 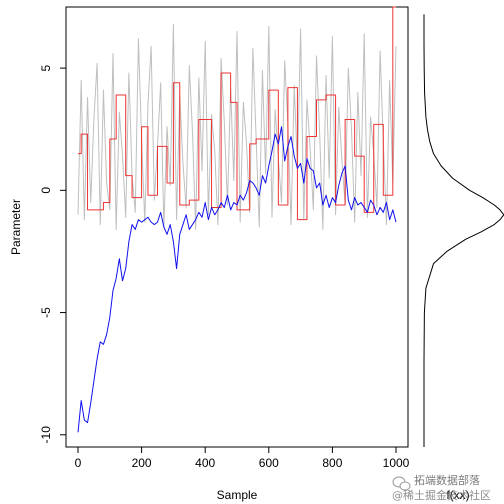 What do you see at coordinates (441, 495) in the screenshot?
I see `watermark-line-2: @稀土掘金技术社区` at bounding box center [441, 495].